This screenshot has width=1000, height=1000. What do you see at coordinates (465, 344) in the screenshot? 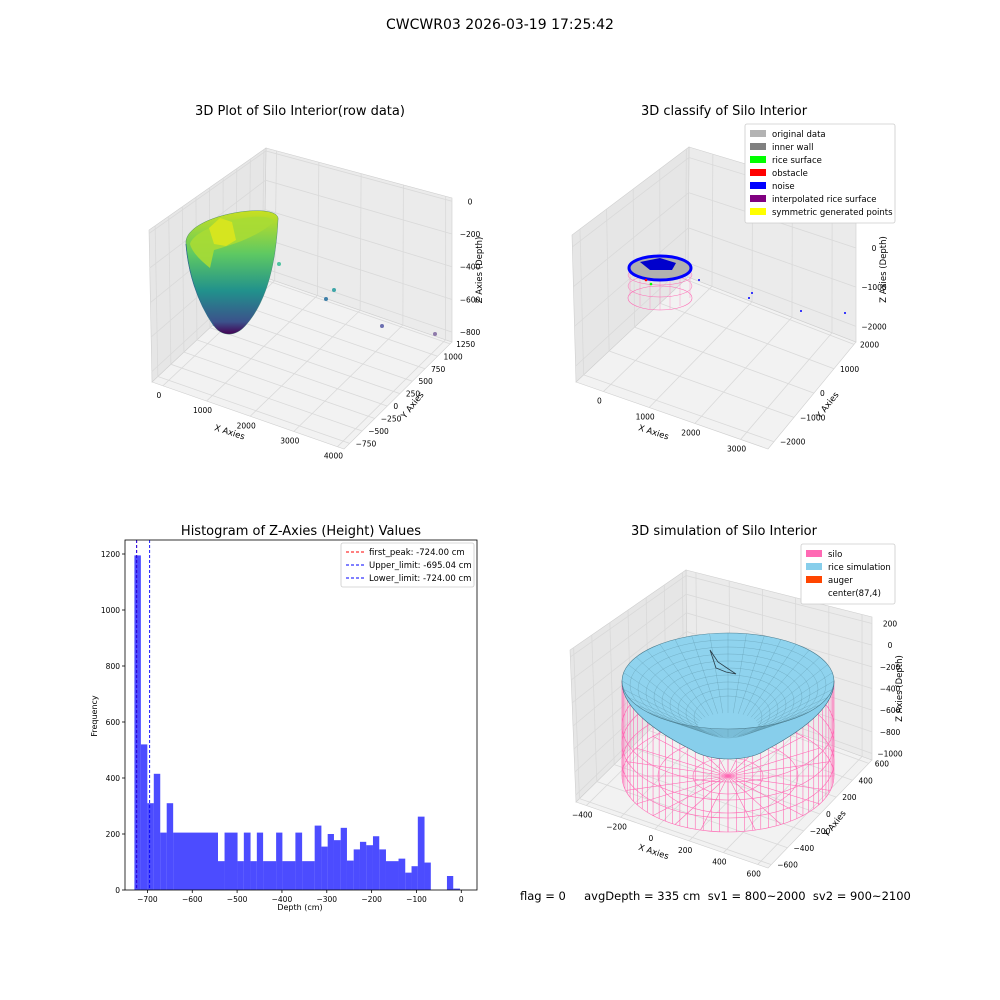
I see `panel1-y-tick-label: 1250` at bounding box center [465, 344].